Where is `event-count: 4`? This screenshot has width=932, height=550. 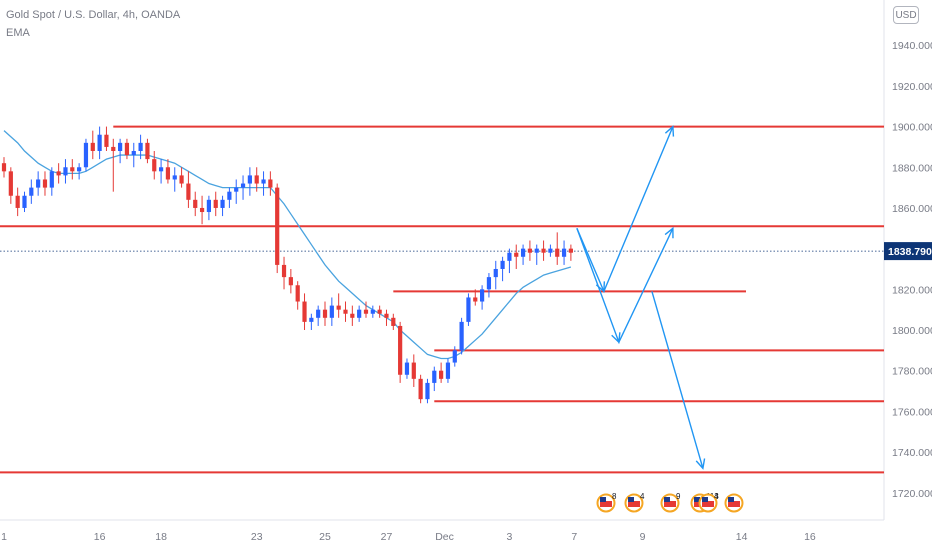
event-count: 4 is located at coordinates (716, 496).